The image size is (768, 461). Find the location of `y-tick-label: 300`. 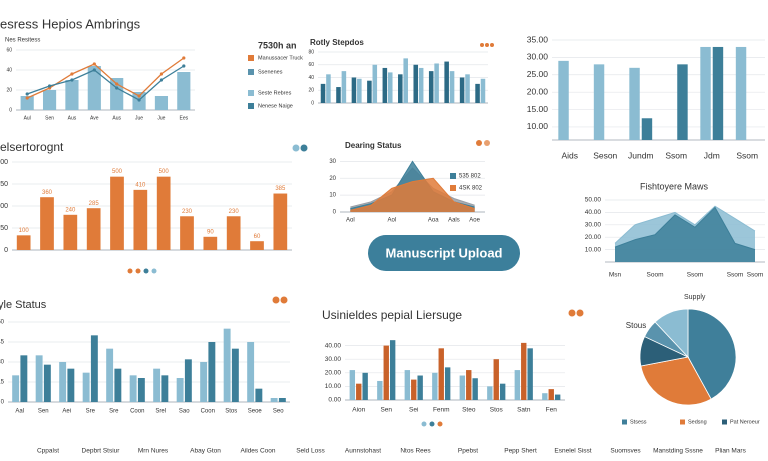

y-tick-label: 300 is located at coordinates (4, 206).